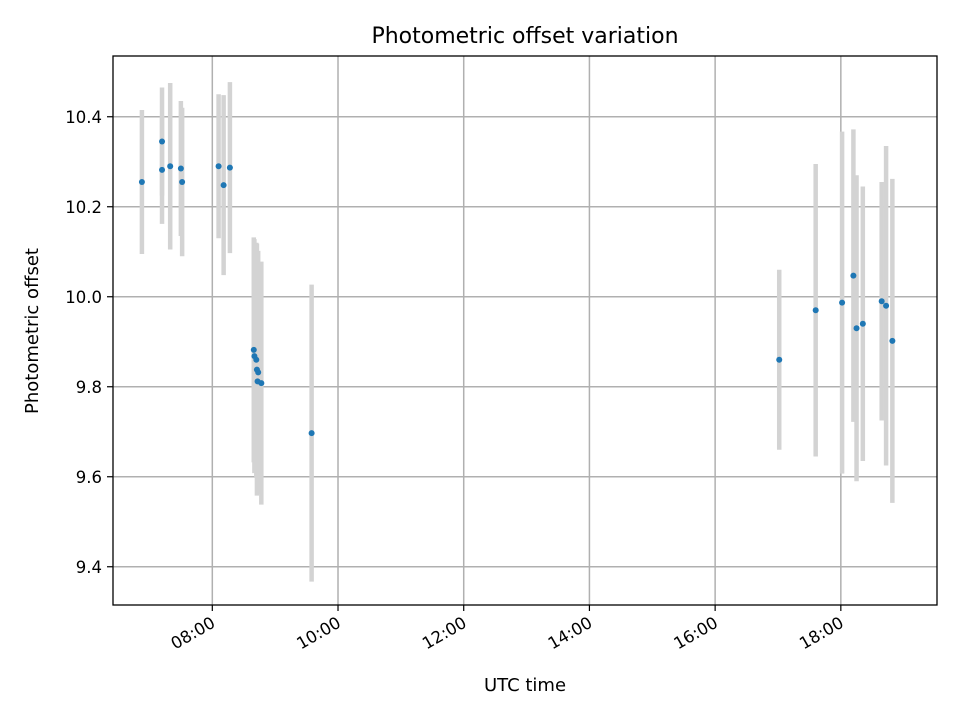 The width and height of the screenshot is (960, 720). Describe the element at coordinates (821, 633) in the screenshot. I see `x-tick-label: 18:00` at that location.